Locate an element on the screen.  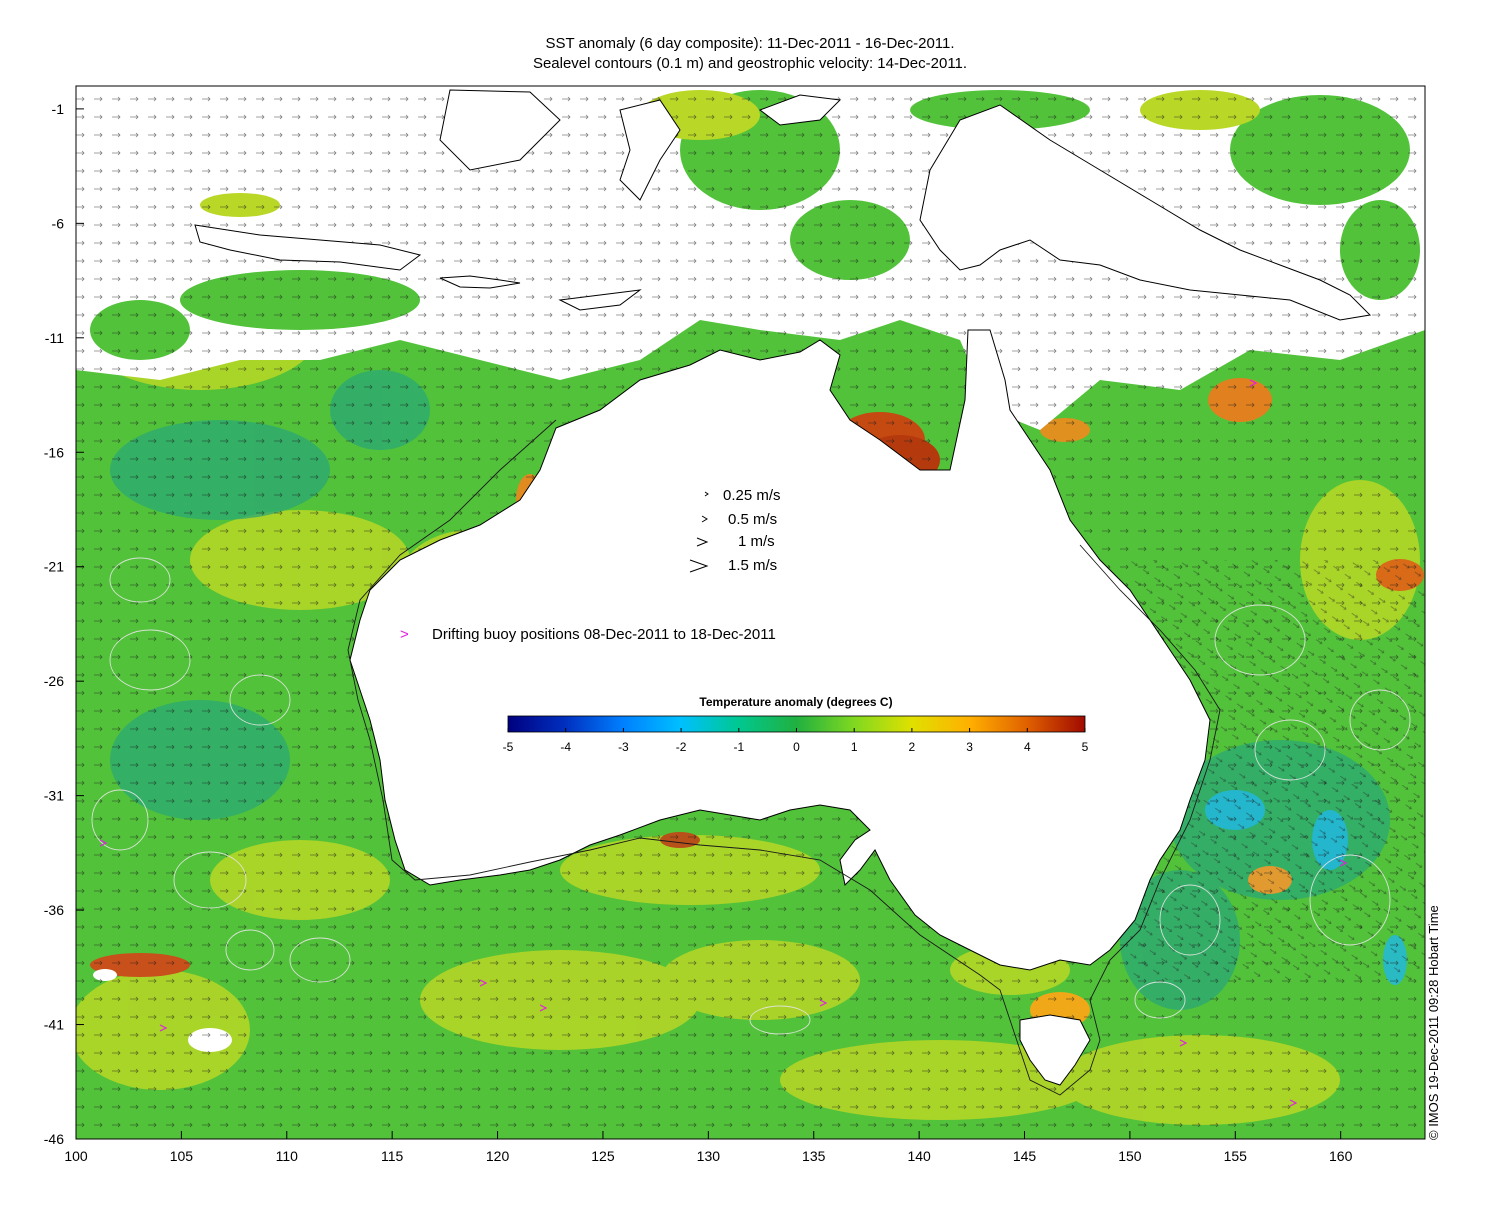
colorbar-tick-label: -2 is located at coordinates (681, 747).